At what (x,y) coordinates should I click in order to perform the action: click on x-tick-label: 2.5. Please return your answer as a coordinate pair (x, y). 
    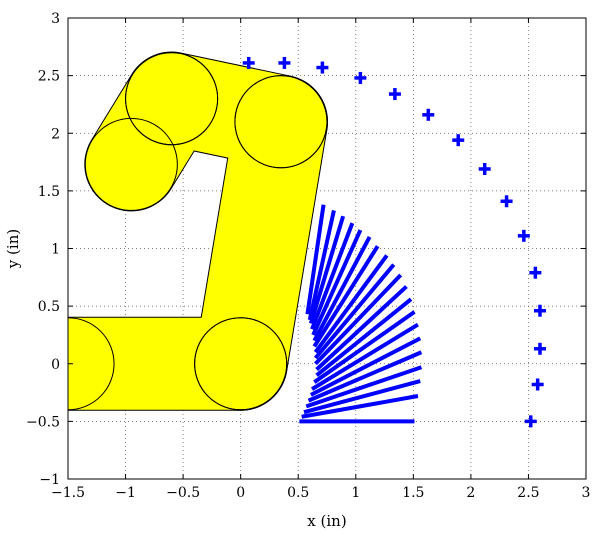
    Looking at the image, I should click on (528, 493).